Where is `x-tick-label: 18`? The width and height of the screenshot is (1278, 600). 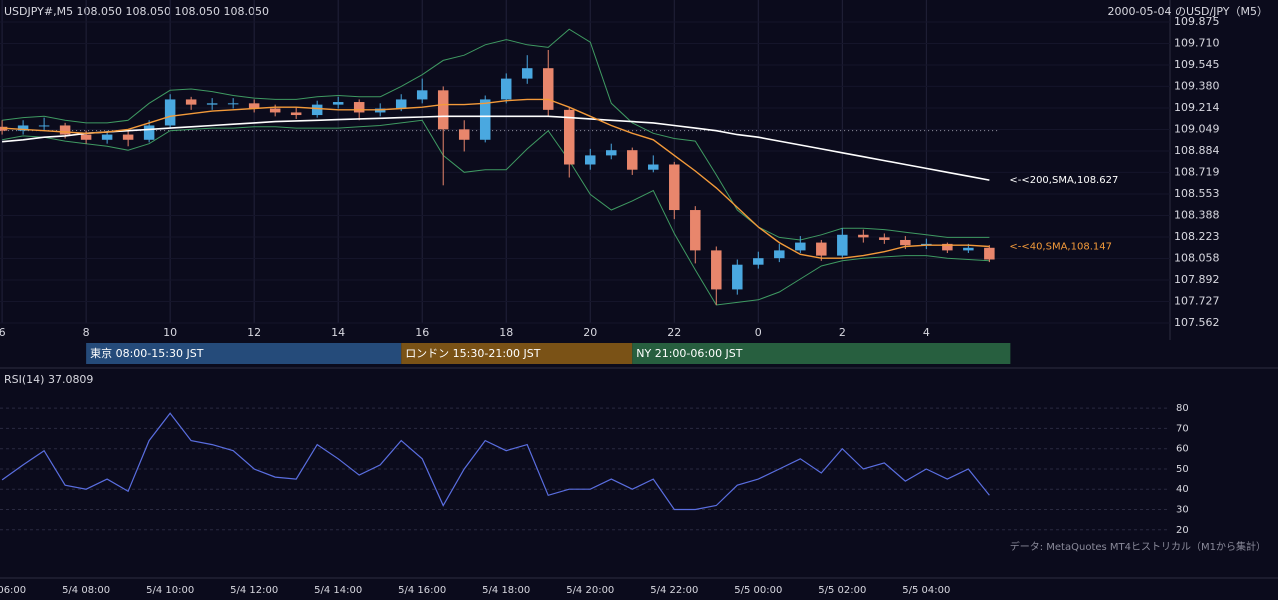
x-tick-label: 18 is located at coordinates (506, 332).